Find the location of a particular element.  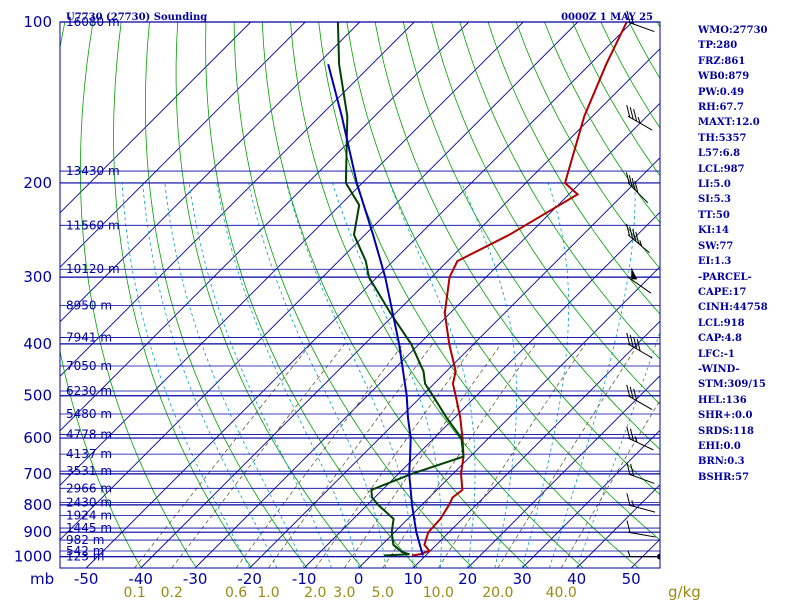

parcel-profile-line is located at coordinates (375, 310).